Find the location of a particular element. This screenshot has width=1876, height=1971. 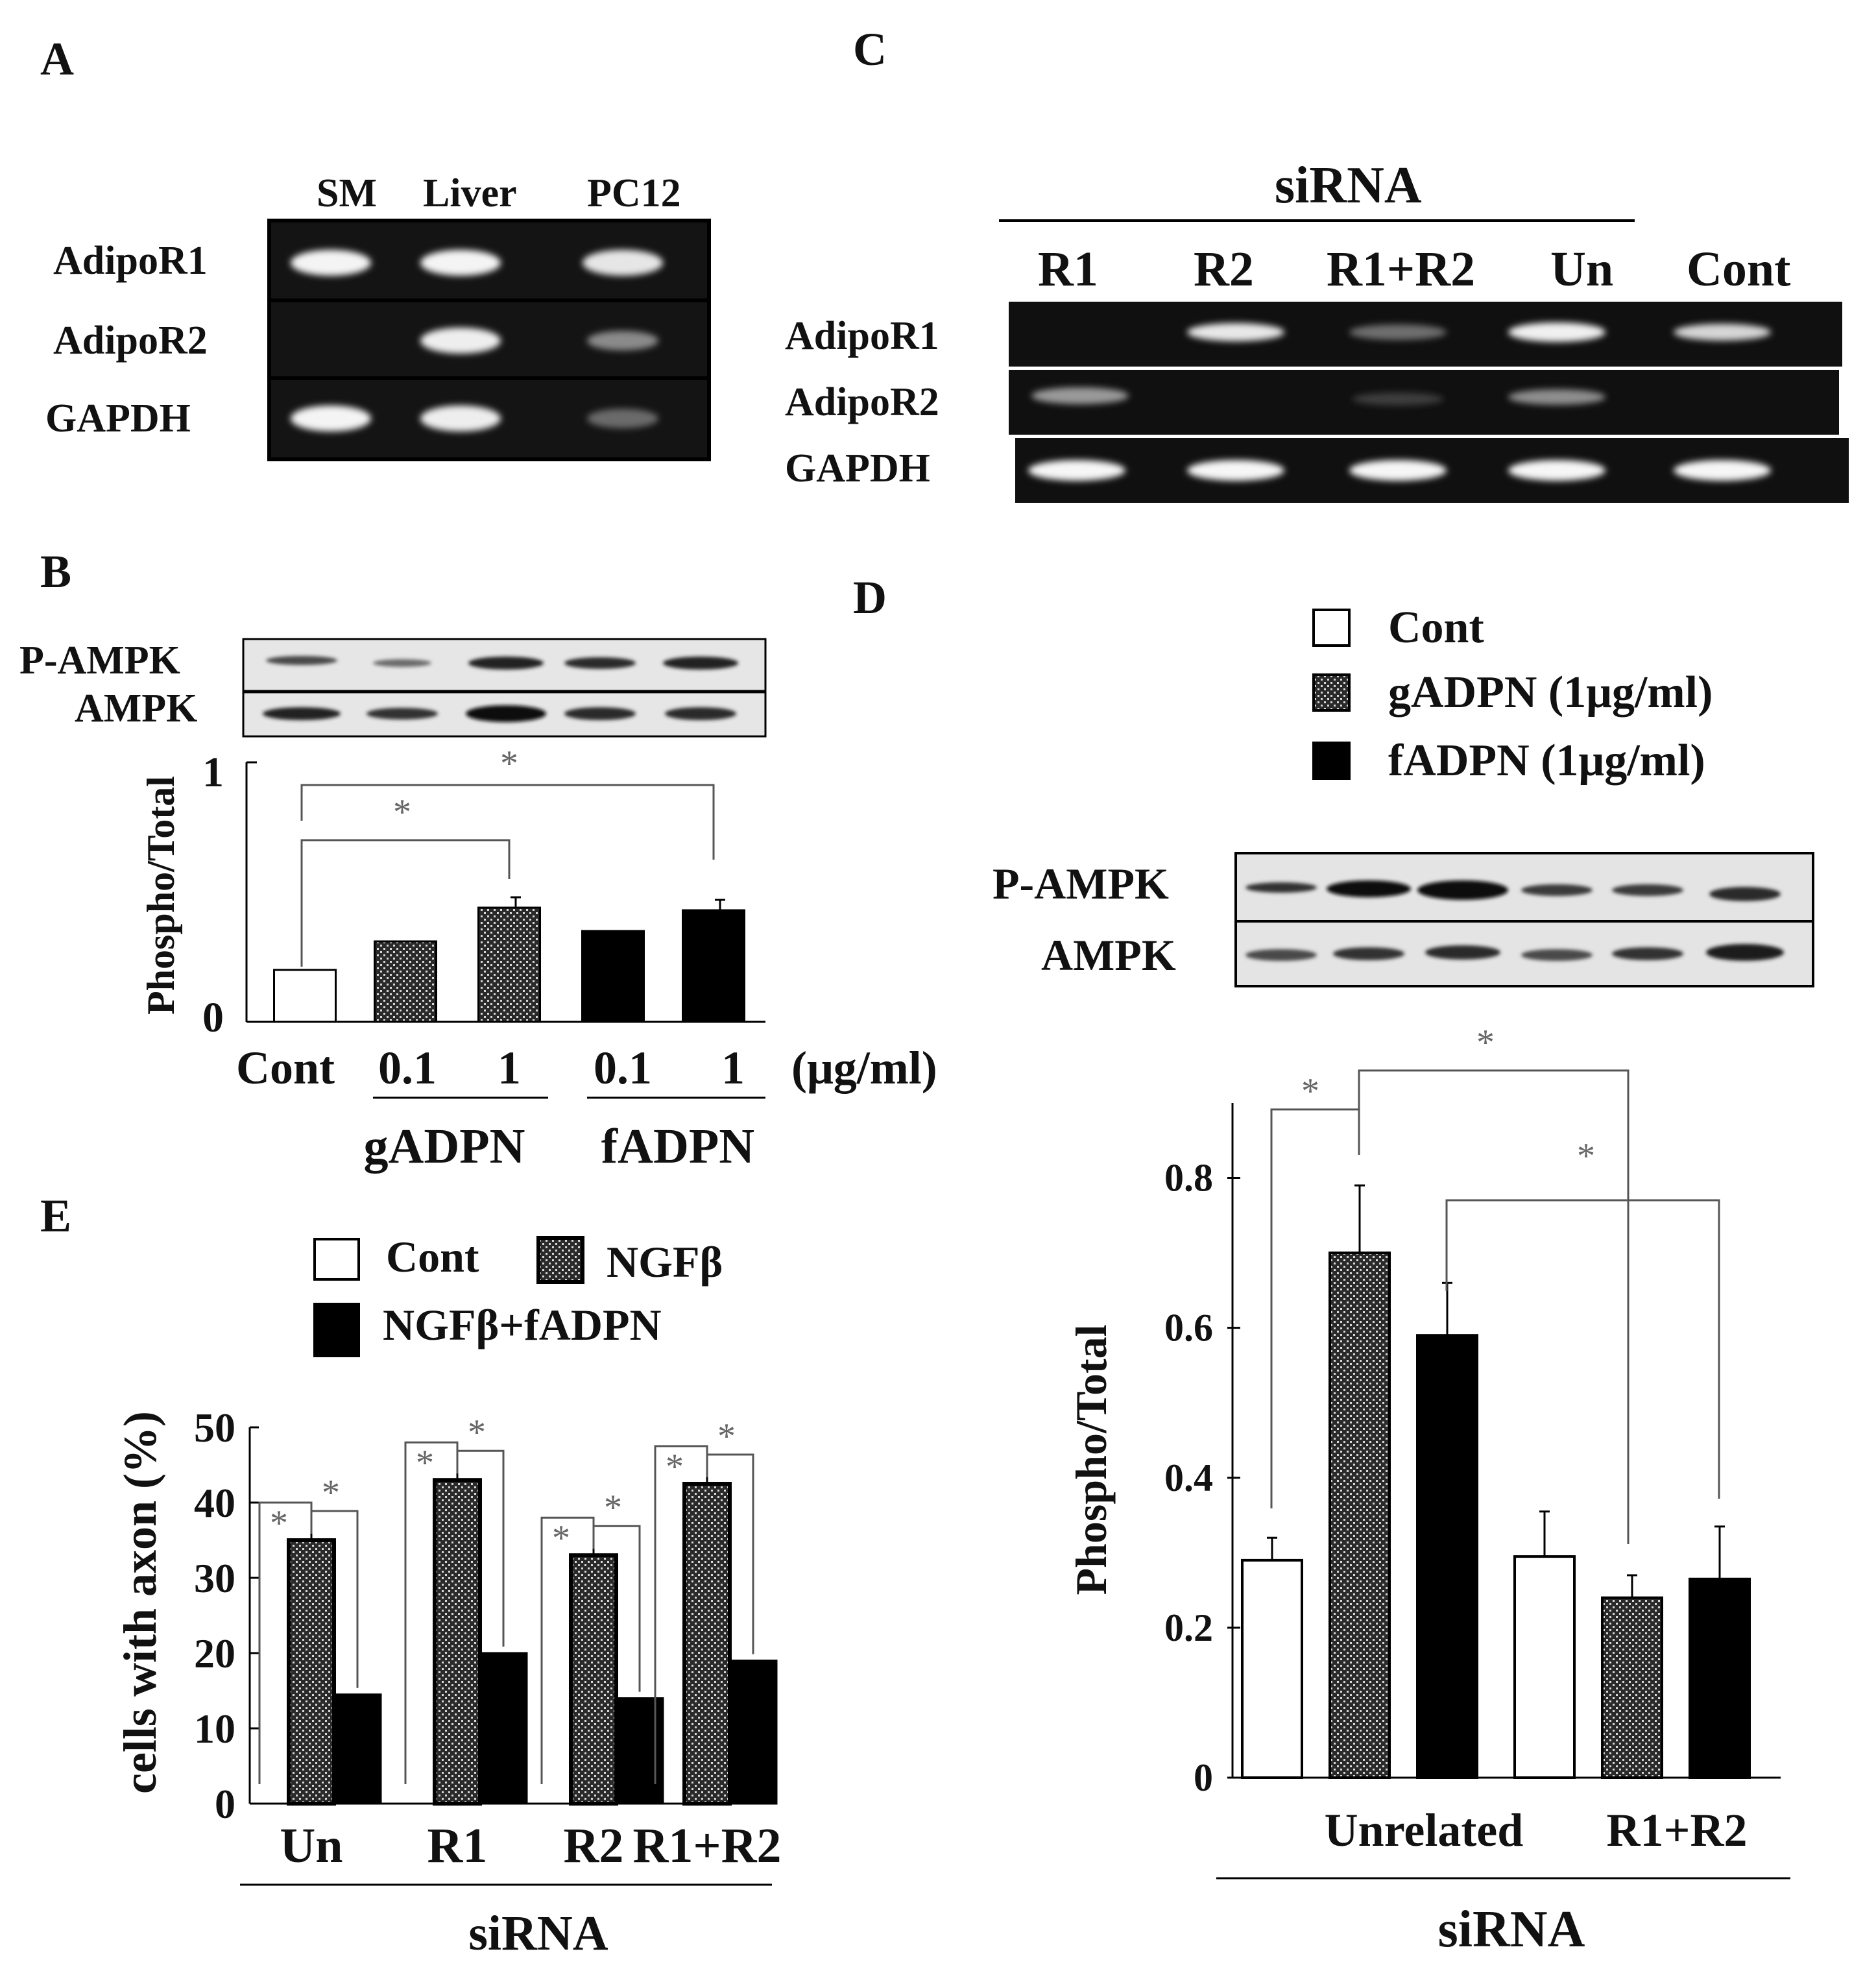

blot-b-row-label: AMPK is located at coordinates (136, 708).